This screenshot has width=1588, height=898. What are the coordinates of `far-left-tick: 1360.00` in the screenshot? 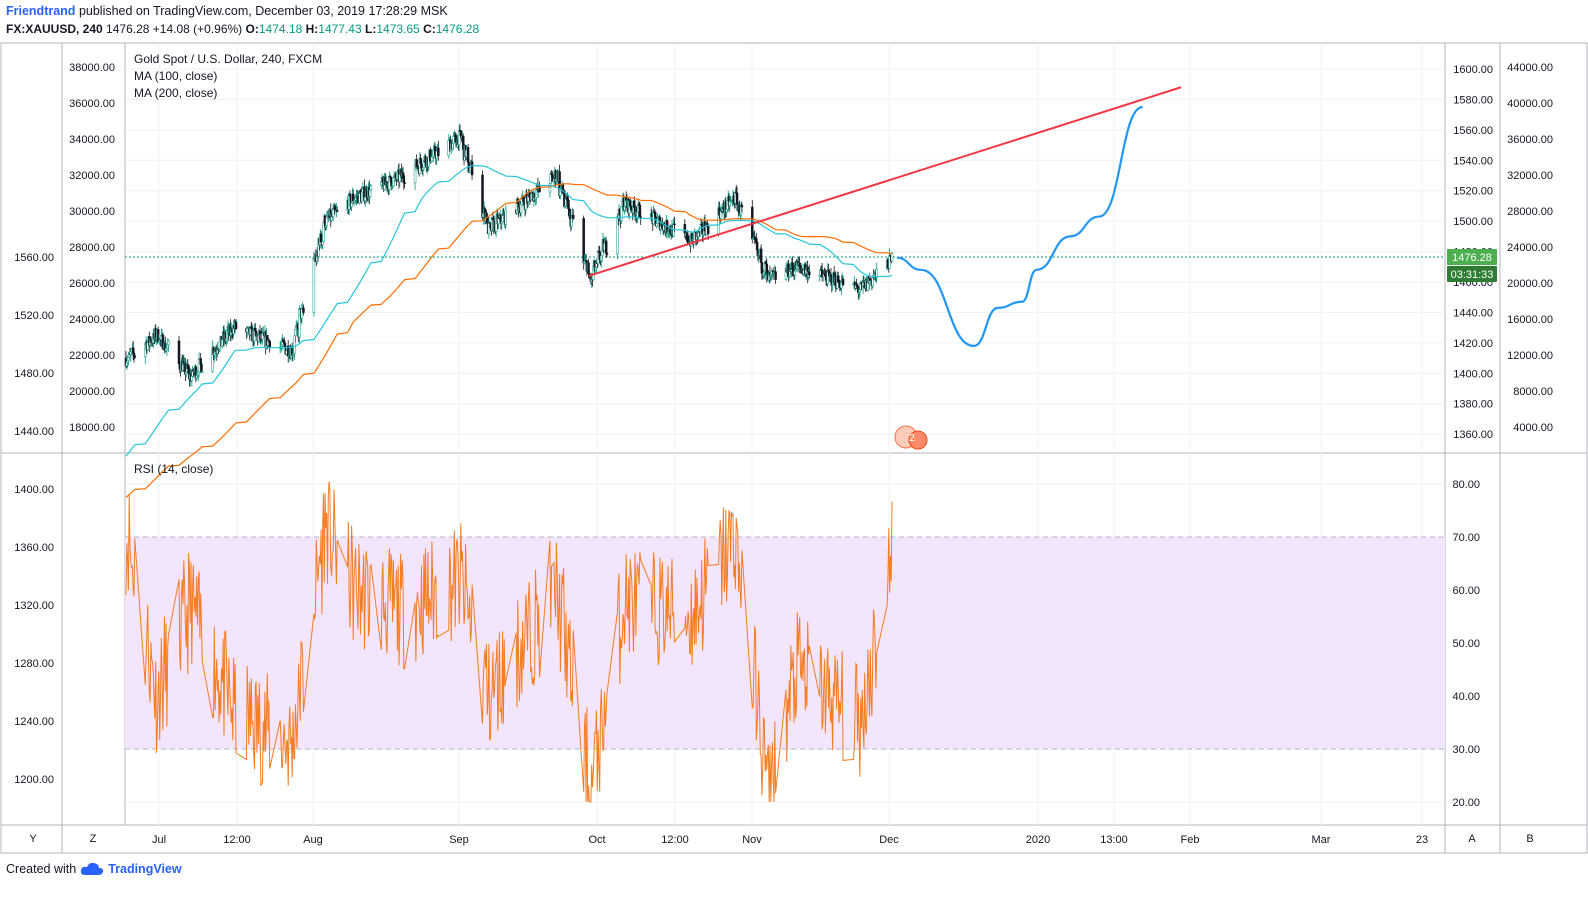 It's located at (34, 548).